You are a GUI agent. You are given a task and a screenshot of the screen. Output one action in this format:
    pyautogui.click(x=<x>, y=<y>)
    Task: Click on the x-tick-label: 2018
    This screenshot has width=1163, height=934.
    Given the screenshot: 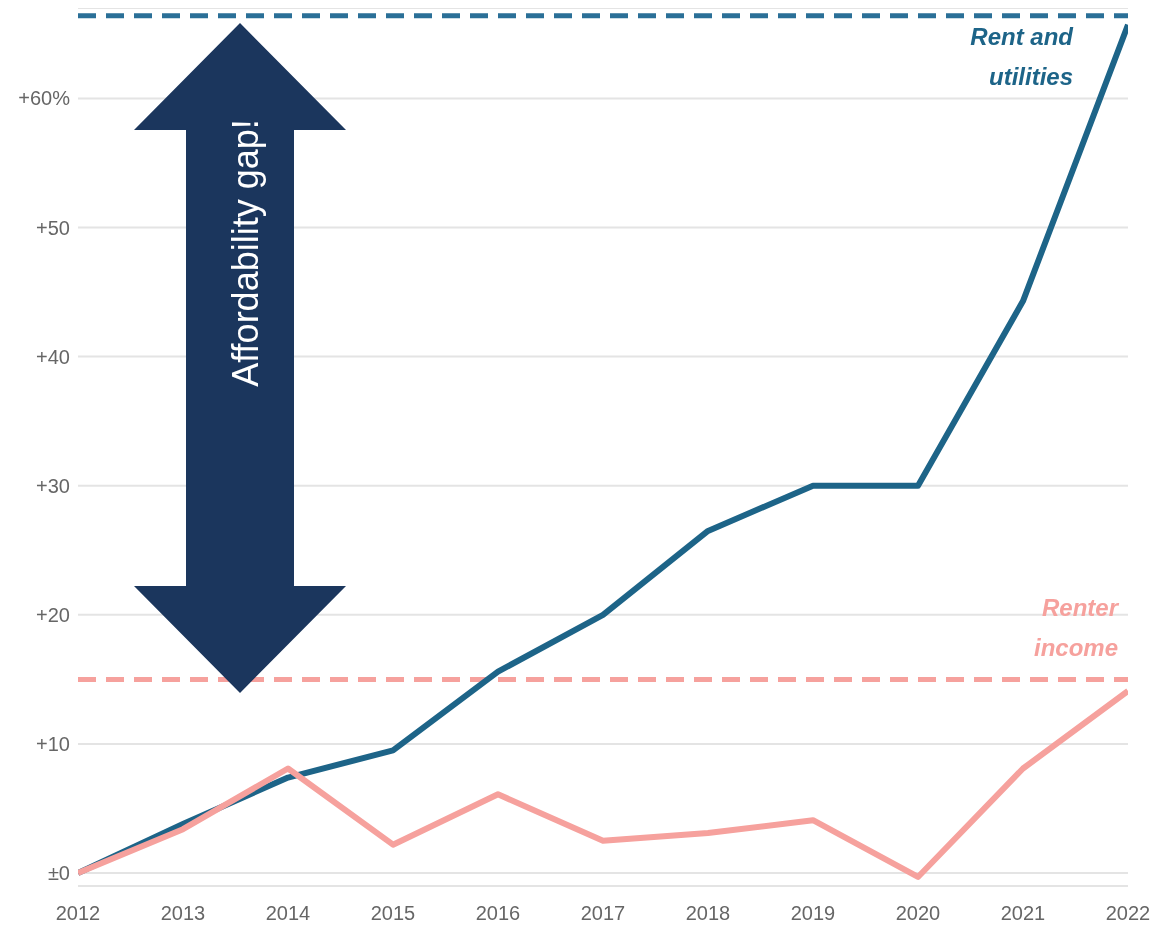 What is the action you would take?
    pyautogui.click(x=708, y=913)
    